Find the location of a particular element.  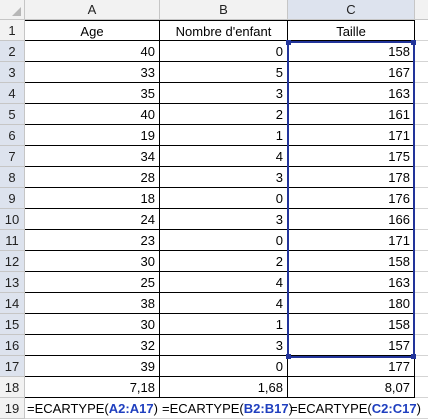

cell-a7: 34 is located at coordinates (92, 156).